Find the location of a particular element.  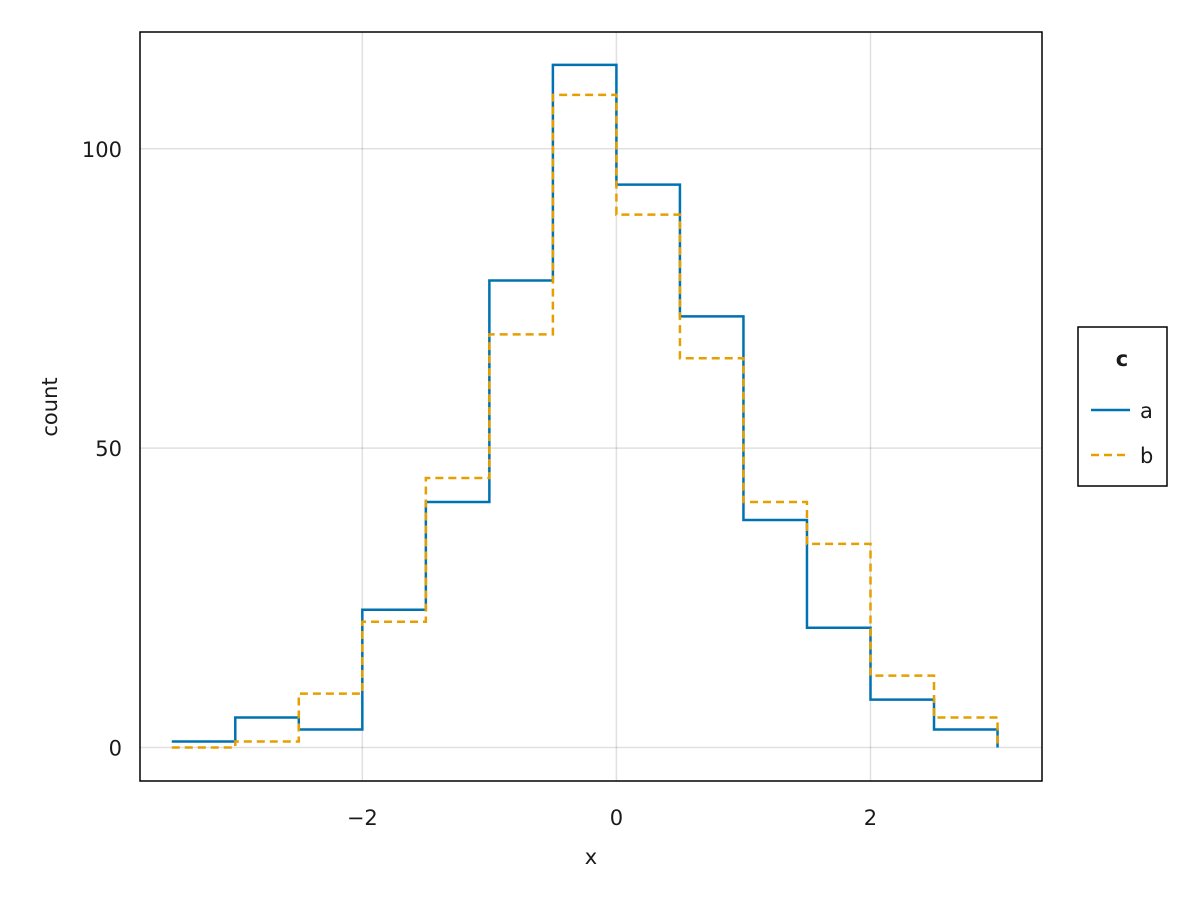

legend-label-a: a is located at coordinates (1146, 411).